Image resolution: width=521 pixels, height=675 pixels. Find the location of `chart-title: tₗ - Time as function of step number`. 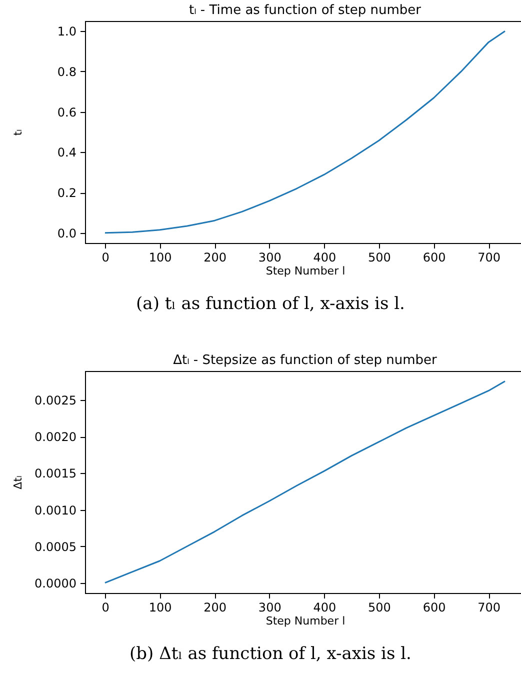

chart-title: tₗ - Time as function of step number is located at coordinates (305, 10).